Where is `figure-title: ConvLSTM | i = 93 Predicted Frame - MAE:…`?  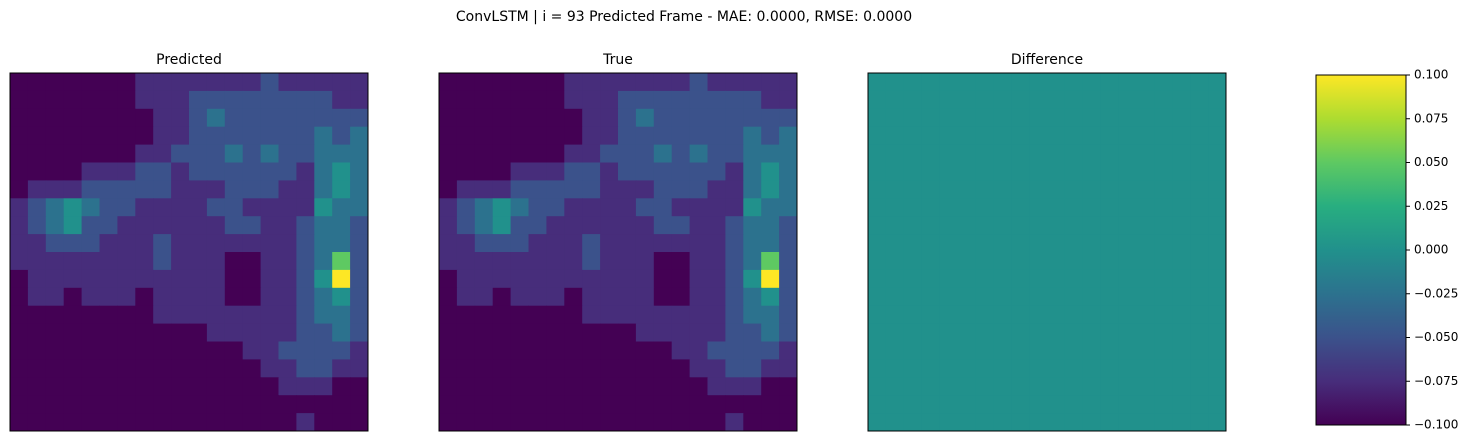 figure-title: ConvLSTM | i = 93 Predicted Frame - MAE:… is located at coordinates (684, 17).